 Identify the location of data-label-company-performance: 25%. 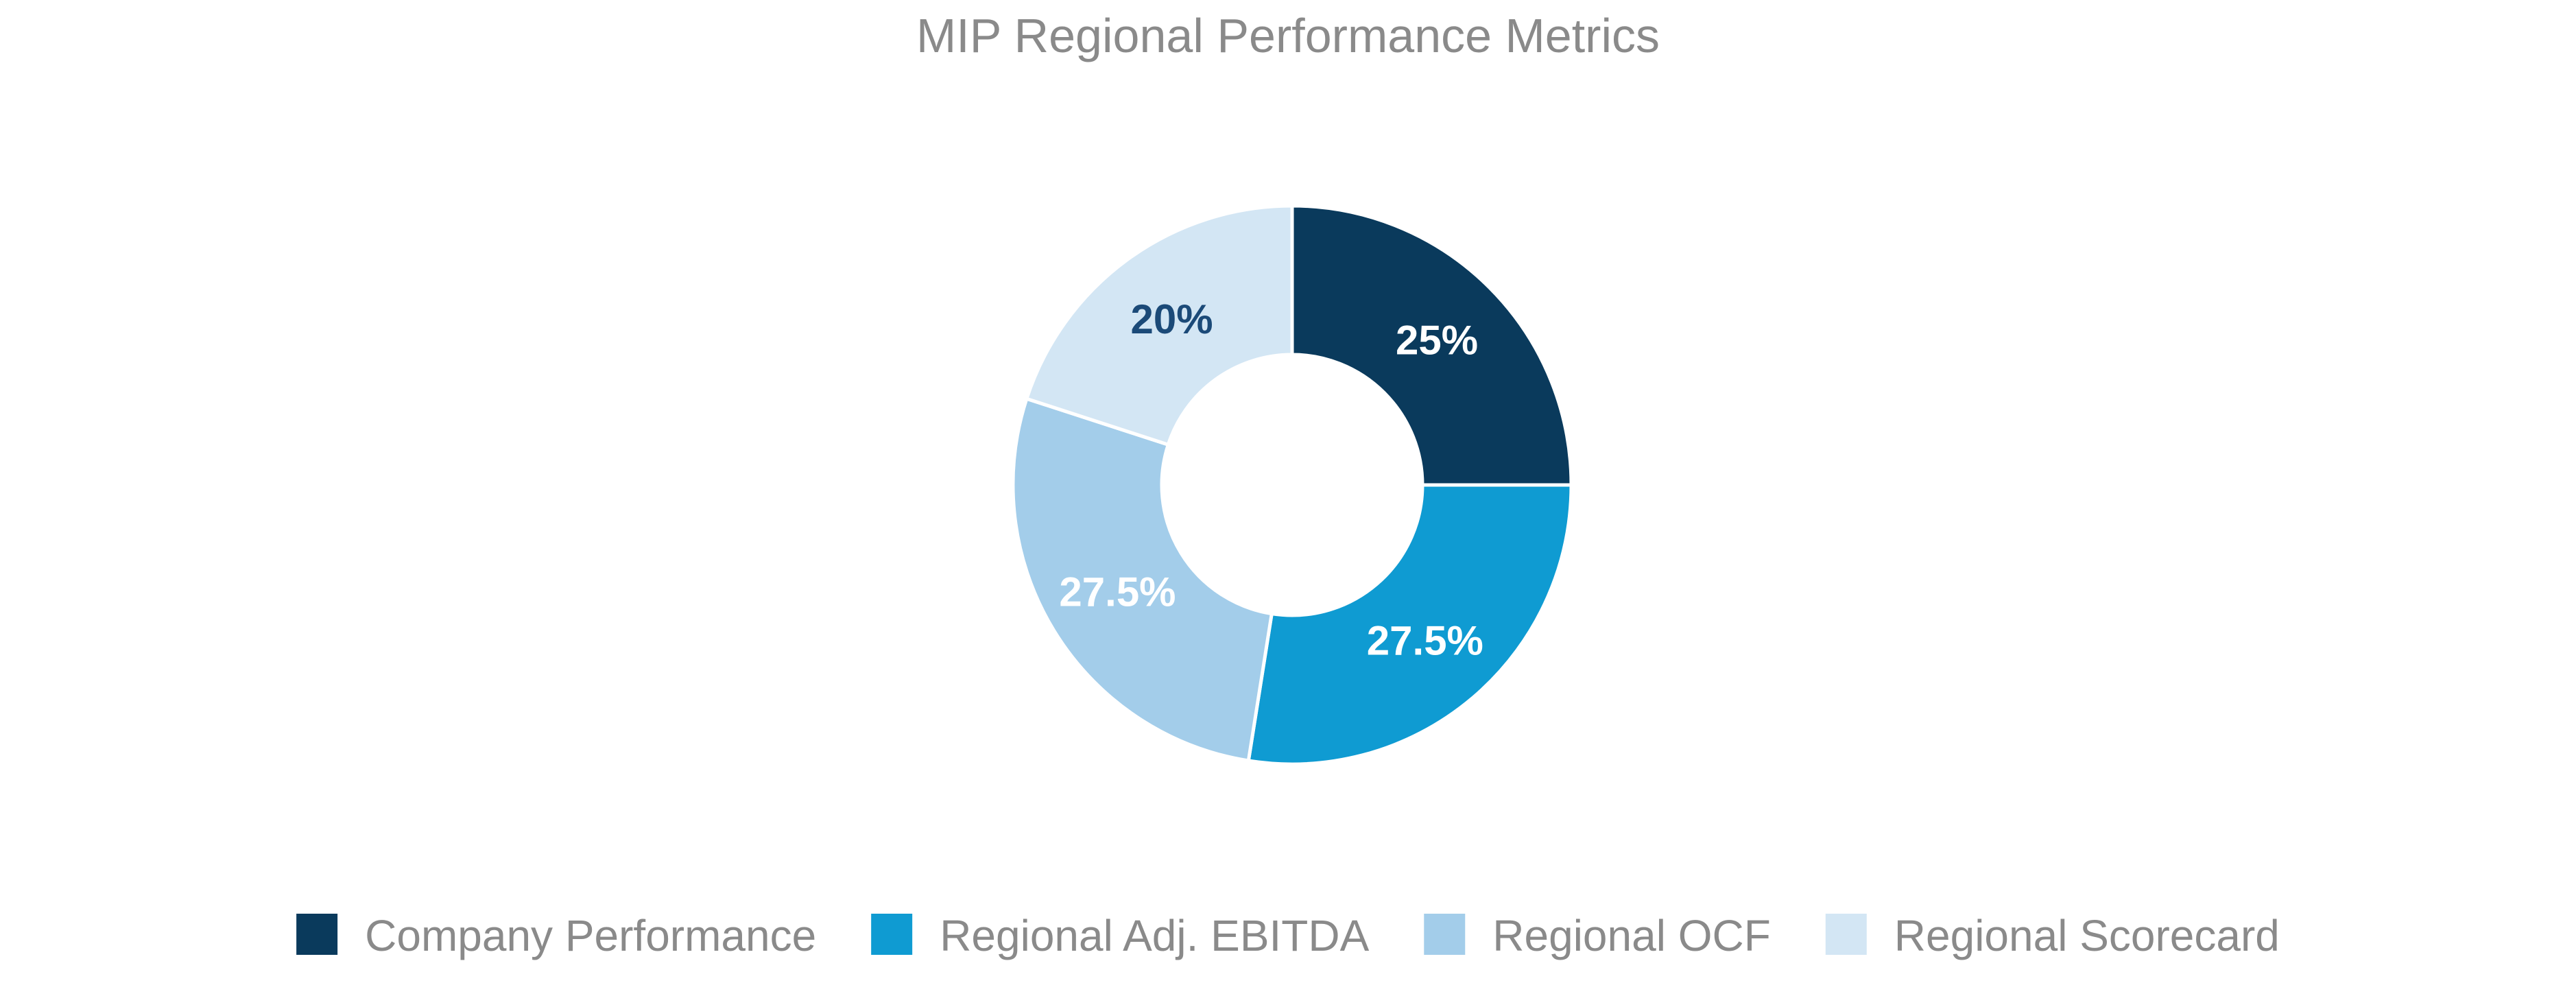
(1437, 340).